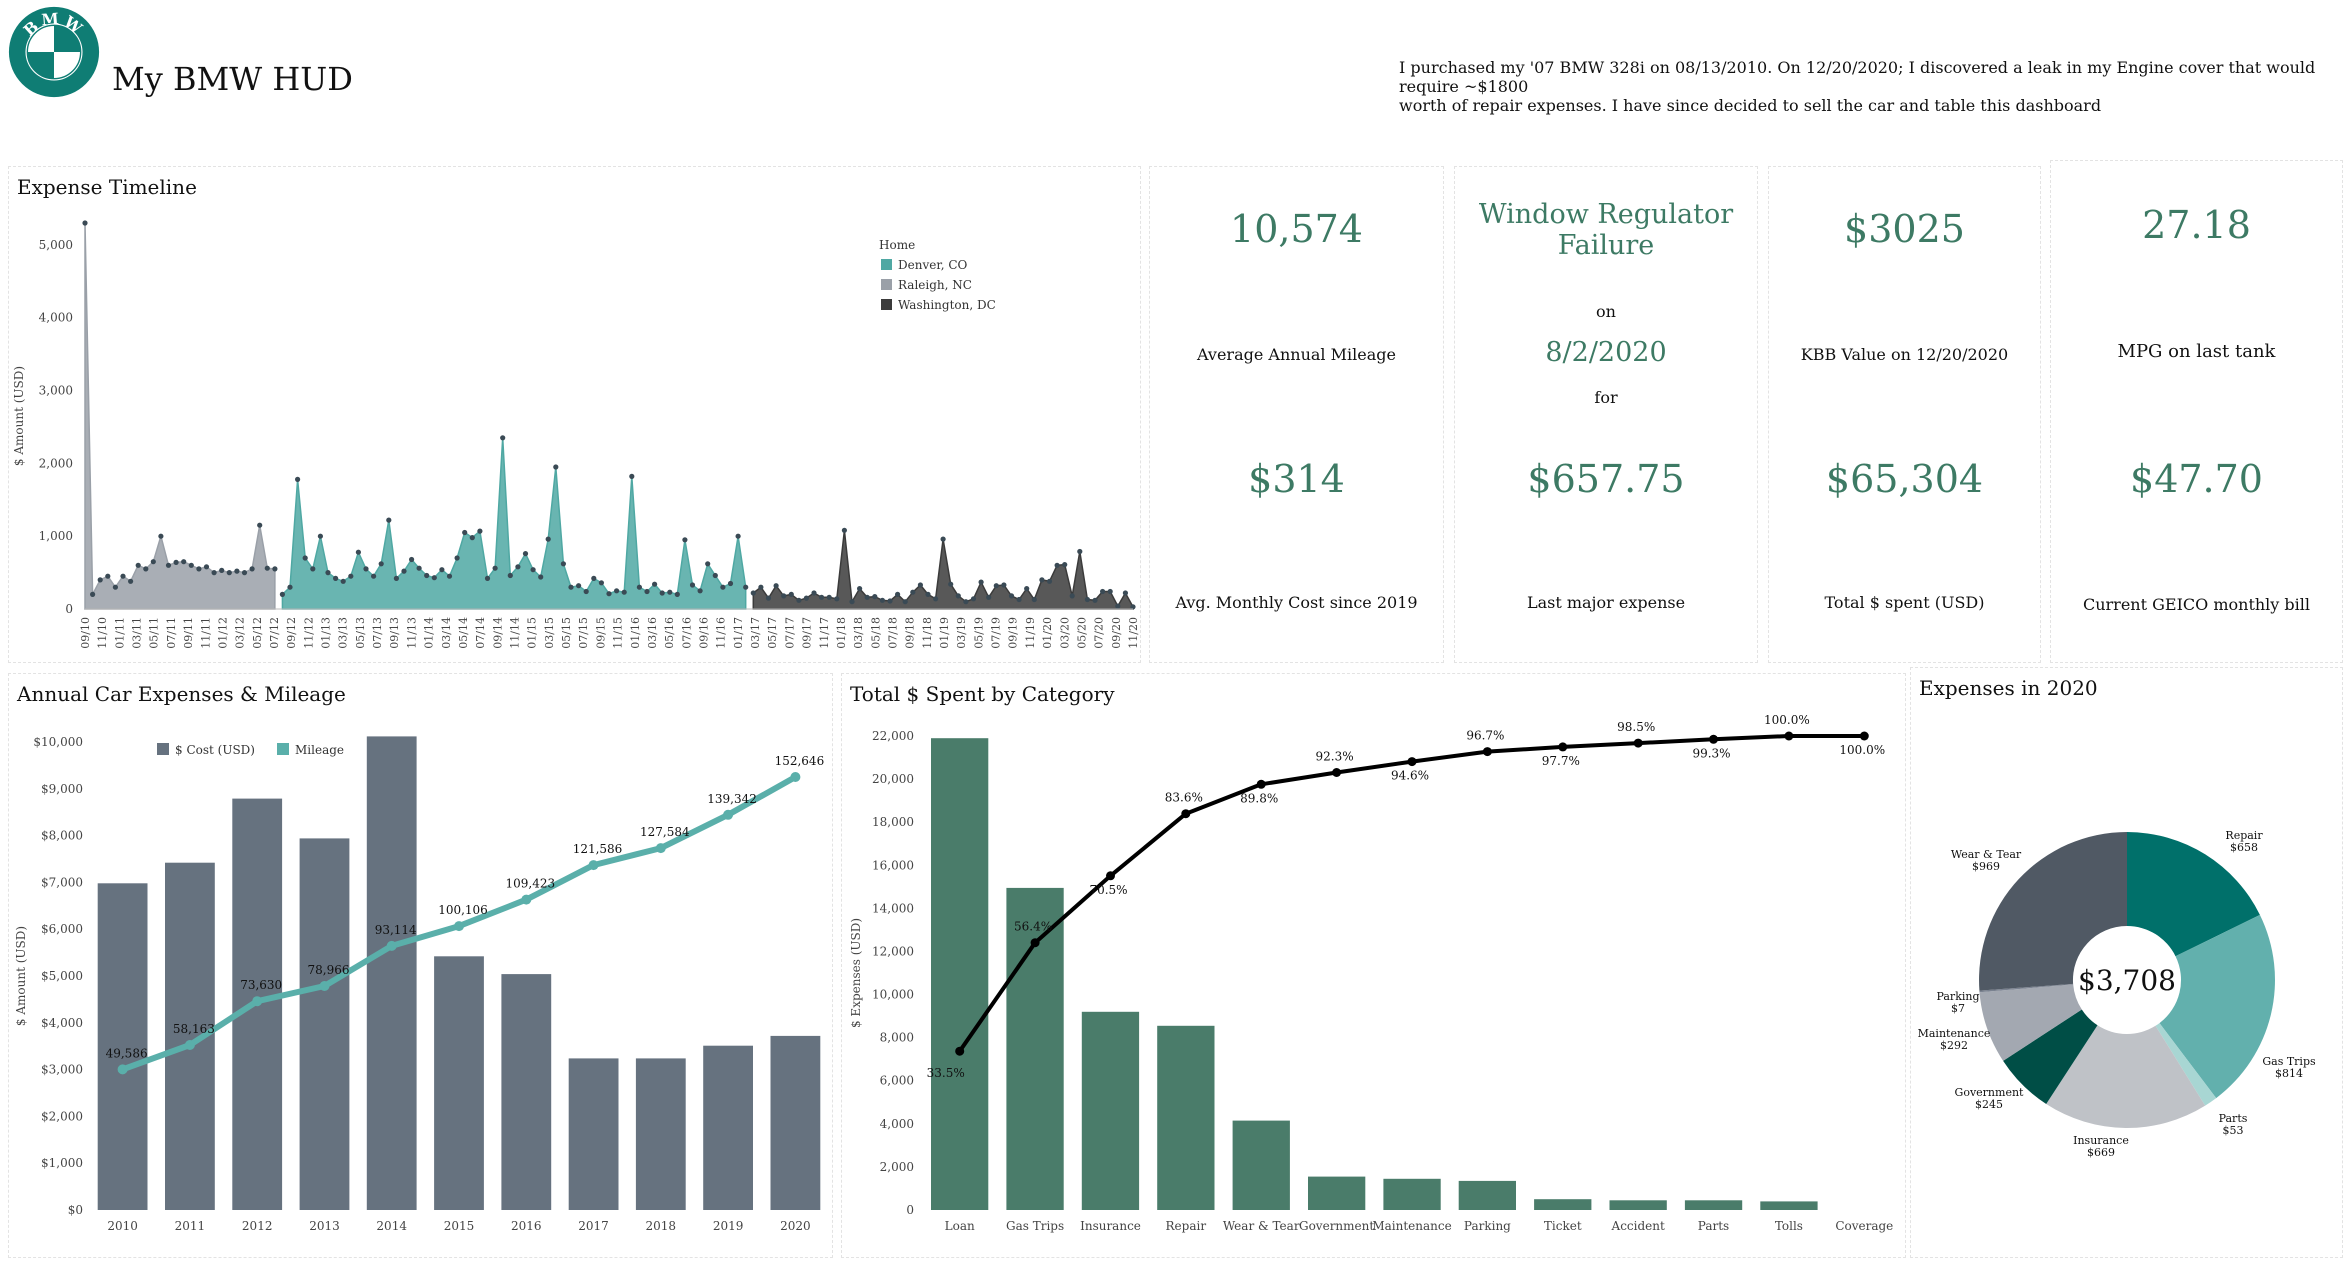 This screenshot has width=2349, height=1264. What do you see at coordinates (1561, 761) in the screenshot?
I see `category-cumulative-label: 97.7%` at bounding box center [1561, 761].